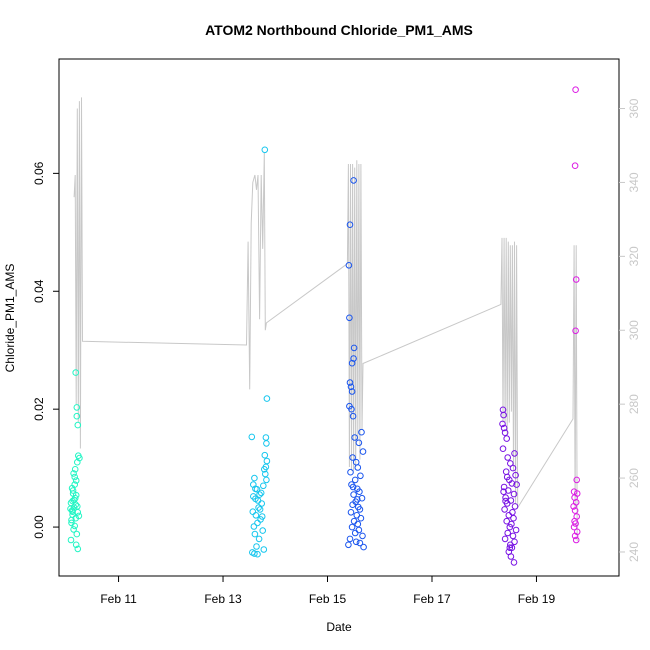 The image size is (650, 650). Describe the element at coordinates (634, 552) in the screenshot. I see `y2-tick-label: 240` at that location.